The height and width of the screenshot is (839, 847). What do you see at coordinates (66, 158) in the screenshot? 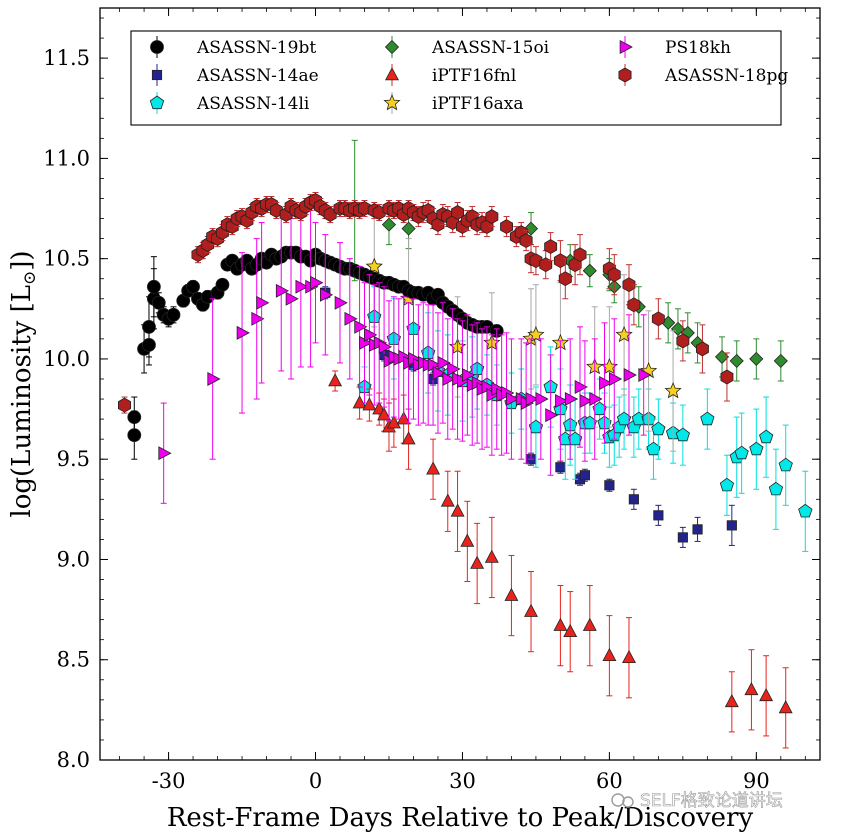
I see `y-tick-label: 11.0` at bounding box center [66, 158].